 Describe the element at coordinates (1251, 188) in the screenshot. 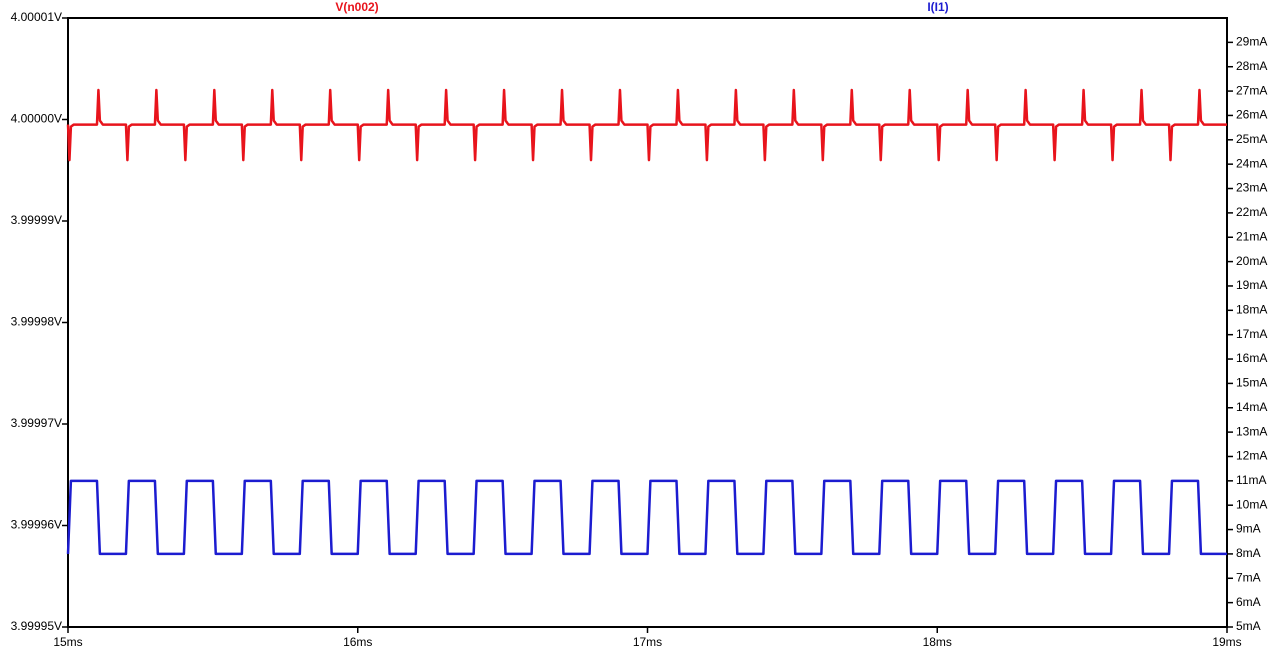

I see `y2-tick-label: 23mA` at that location.